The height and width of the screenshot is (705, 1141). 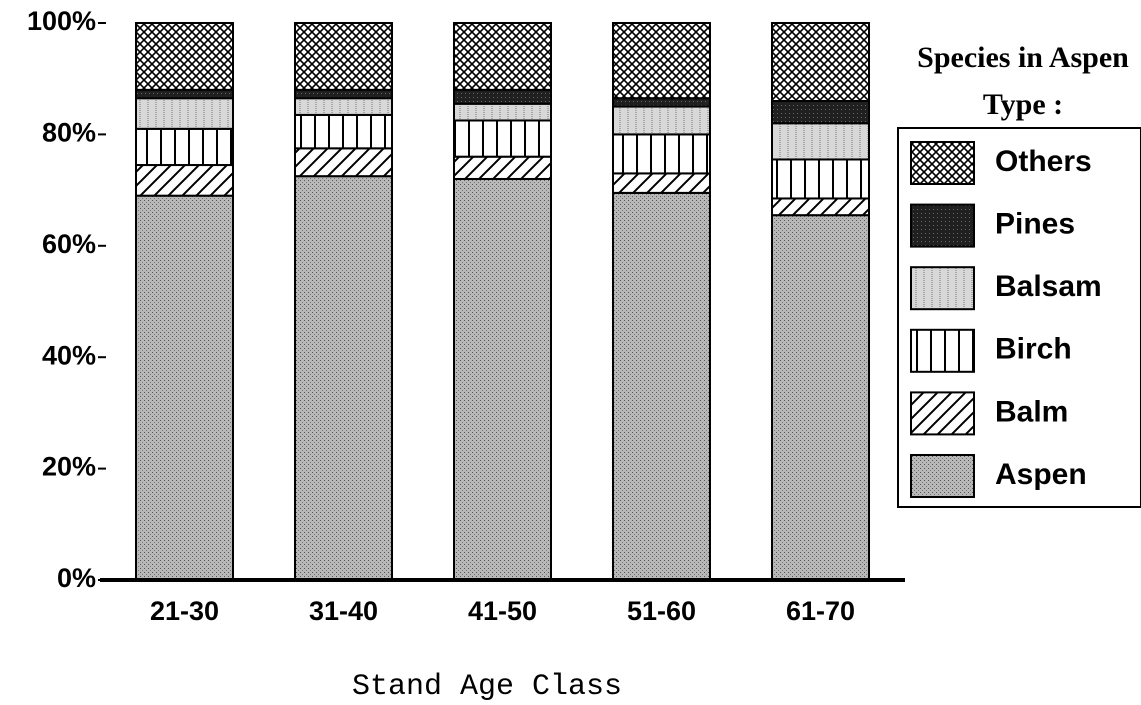 What do you see at coordinates (69, 133) in the screenshot?
I see `y-tick-label: 80%` at bounding box center [69, 133].